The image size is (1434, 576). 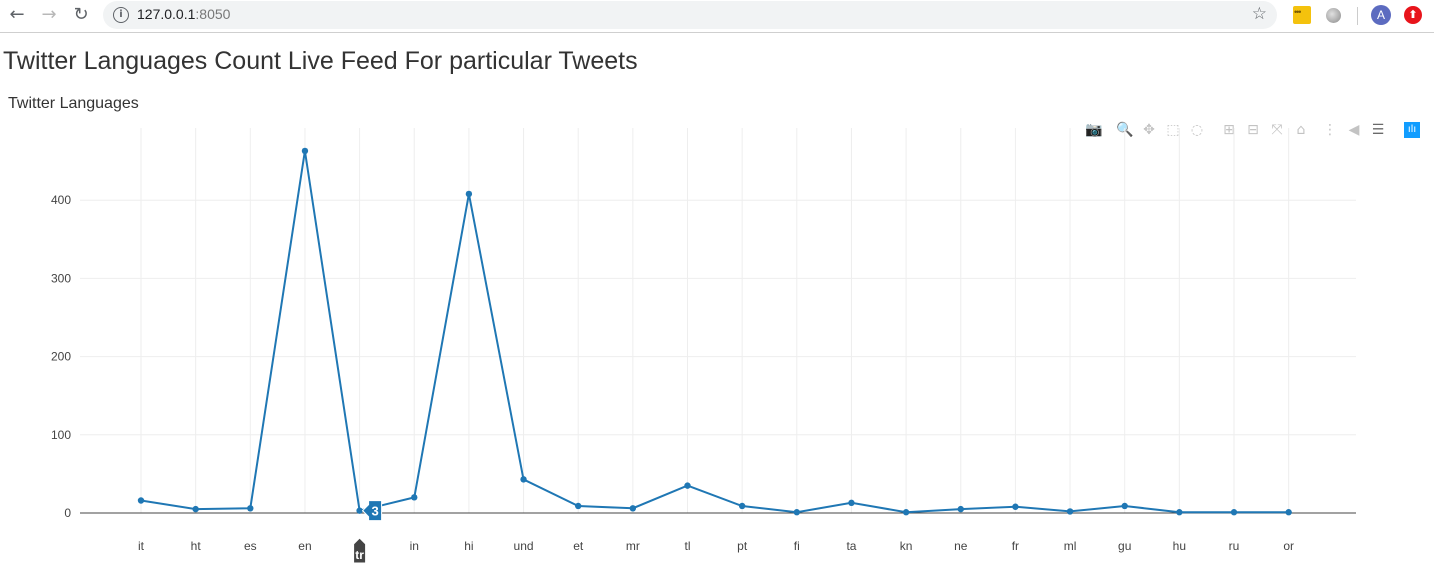 I want to click on hover-value-text: 3, so click(x=374, y=511).